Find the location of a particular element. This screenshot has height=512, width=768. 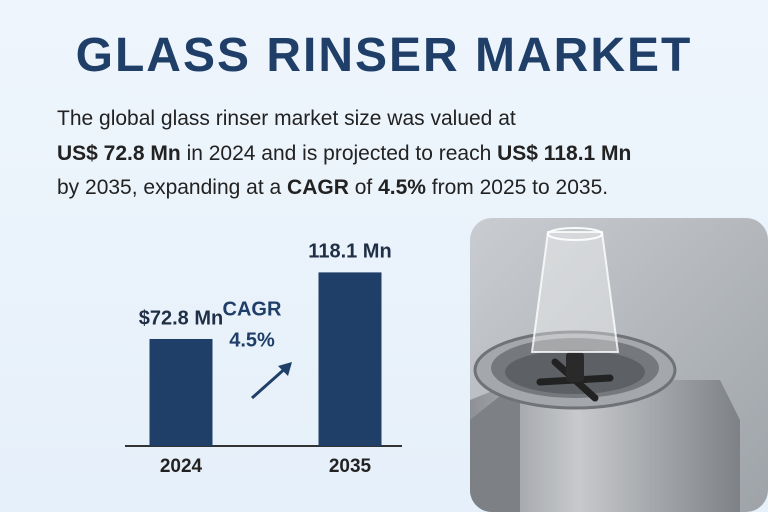

annotation: 4.5% is located at coordinates (252, 340).